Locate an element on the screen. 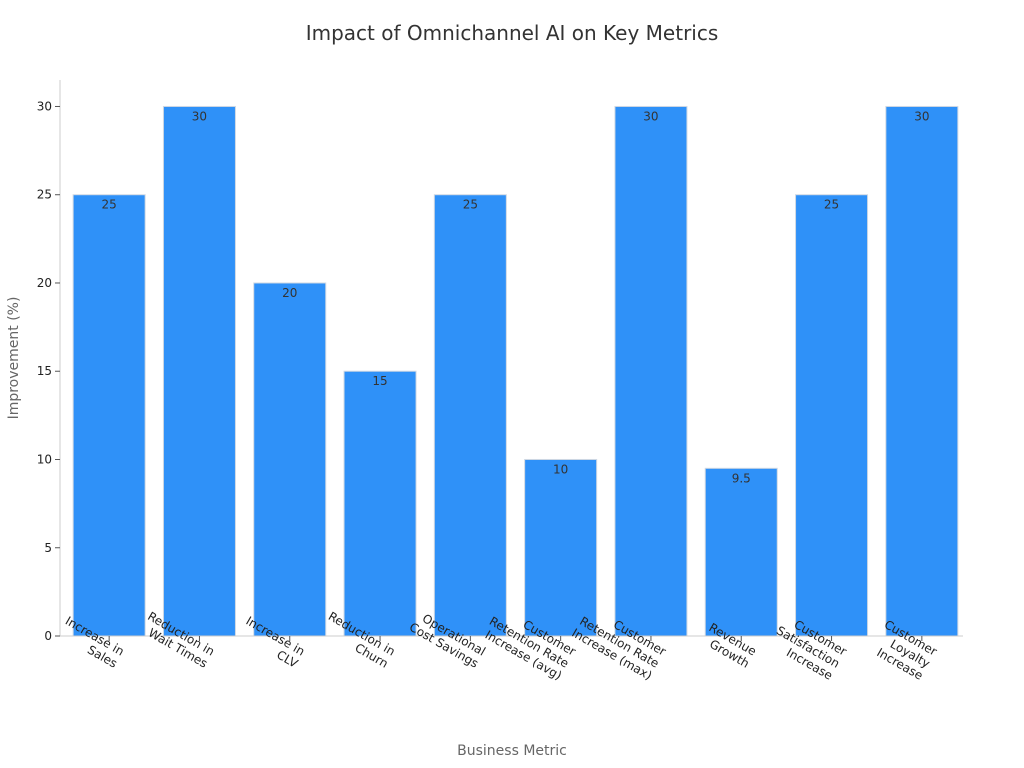 This screenshot has height=768, width=1024. y-tick-label: 30 is located at coordinates (44, 106).